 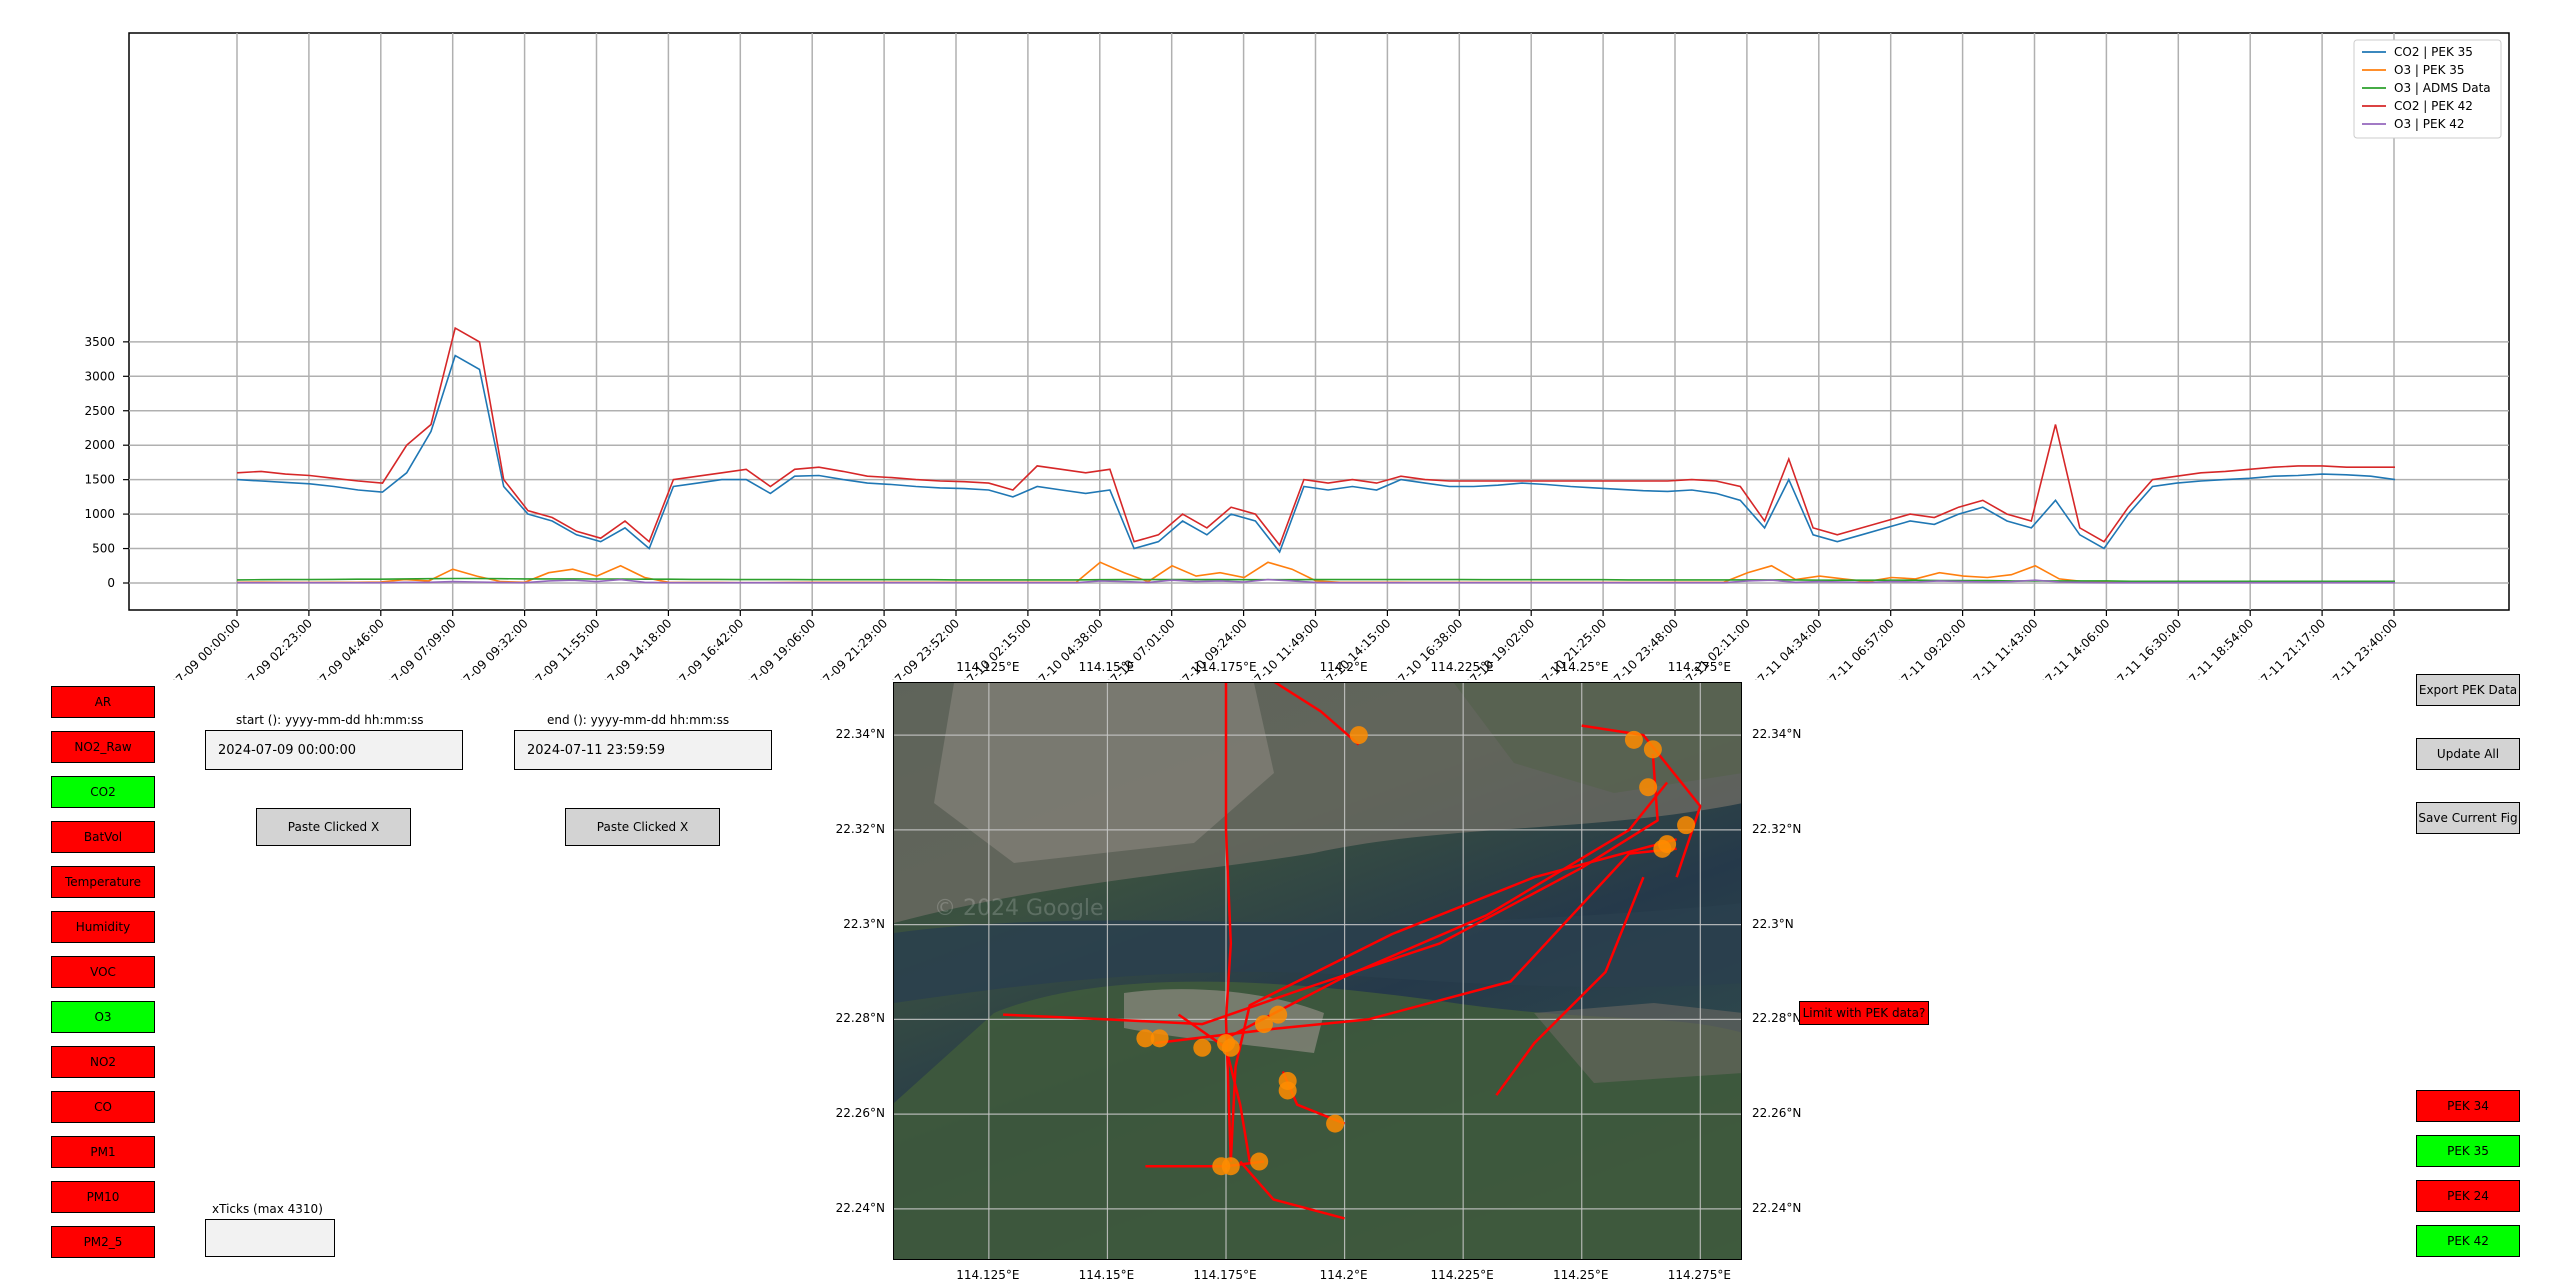 What do you see at coordinates (860, 1113) in the screenshot?
I see `map-lat-label-left: 22.26°N` at bounding box center [860, 1113].